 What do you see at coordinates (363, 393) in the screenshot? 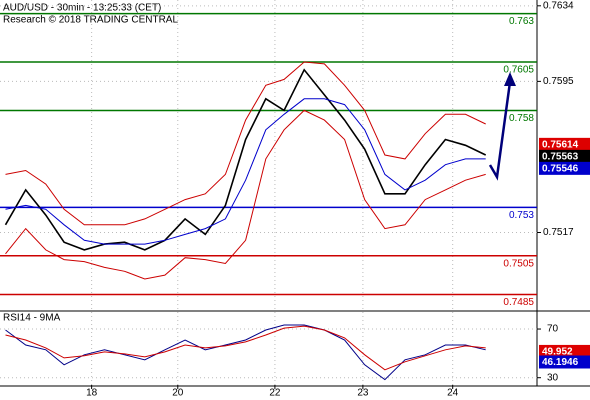
I see `x-tick-label: 23` at bounding box center [363, 393].